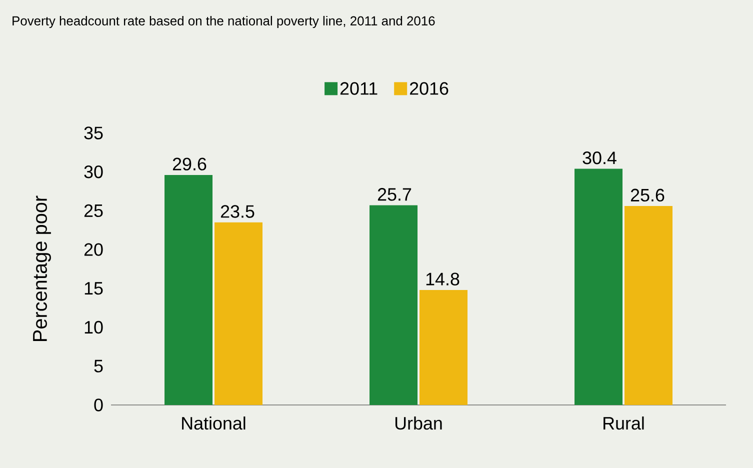 This screenshot has height=468, width=753. Describe the element at coordinates (418, 423) in the screenshot. I see `x-tick-label: Urban` at that location.